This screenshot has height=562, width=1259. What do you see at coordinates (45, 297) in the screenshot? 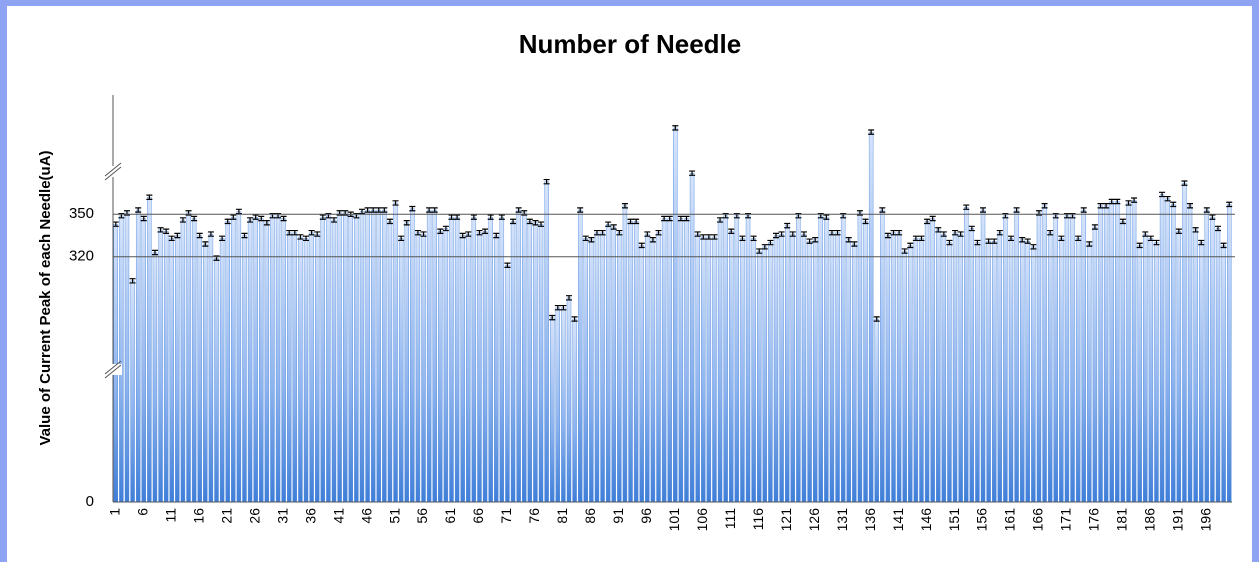
I see `y-axis-label: Value of Current Peak of each Needle(uA)` at bounding box center [45, 297].